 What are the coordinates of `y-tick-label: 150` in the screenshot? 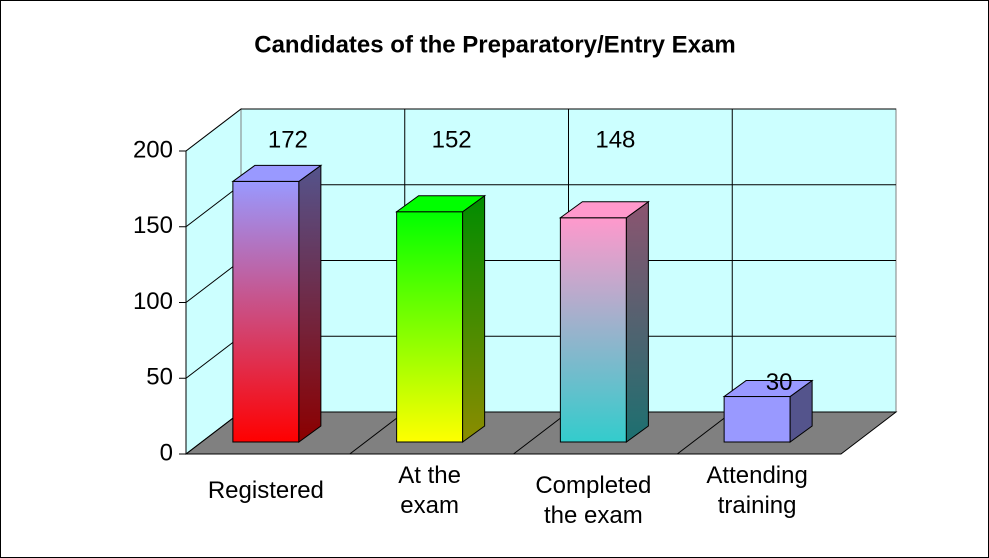 It's located at (153, 225).